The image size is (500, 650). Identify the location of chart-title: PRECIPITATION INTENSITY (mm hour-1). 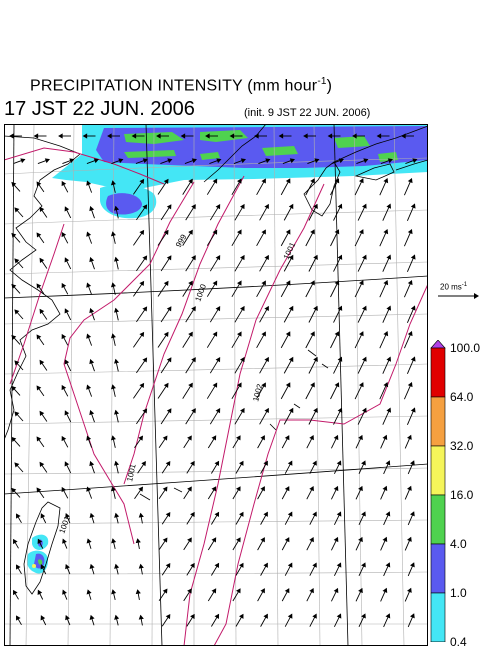
(181, 85).